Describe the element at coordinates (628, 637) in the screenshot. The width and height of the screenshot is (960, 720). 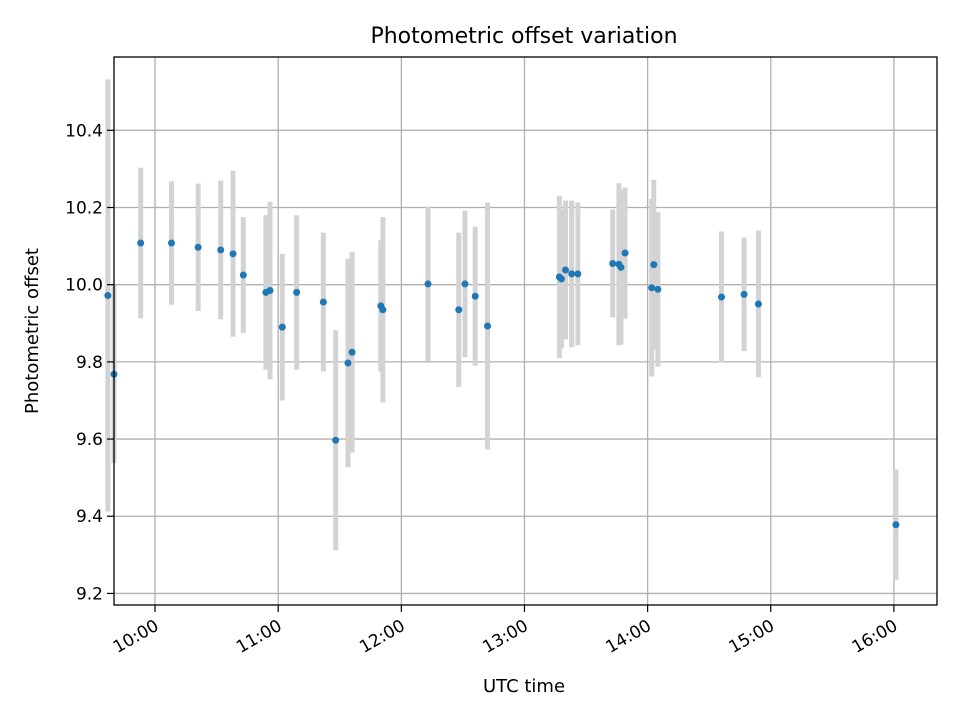
I see `x-tick-label: 14:00` at that location.